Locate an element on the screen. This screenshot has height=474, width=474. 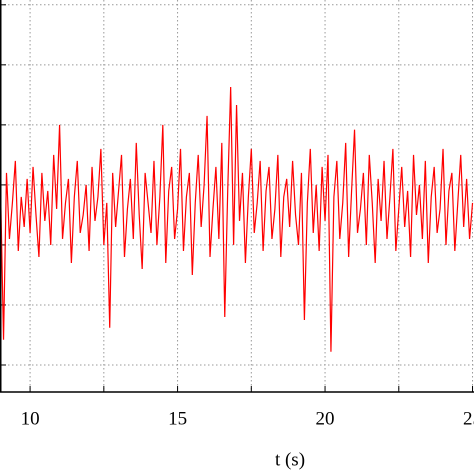
x-axis-label: t (s) is located at coordinates (290, 459).